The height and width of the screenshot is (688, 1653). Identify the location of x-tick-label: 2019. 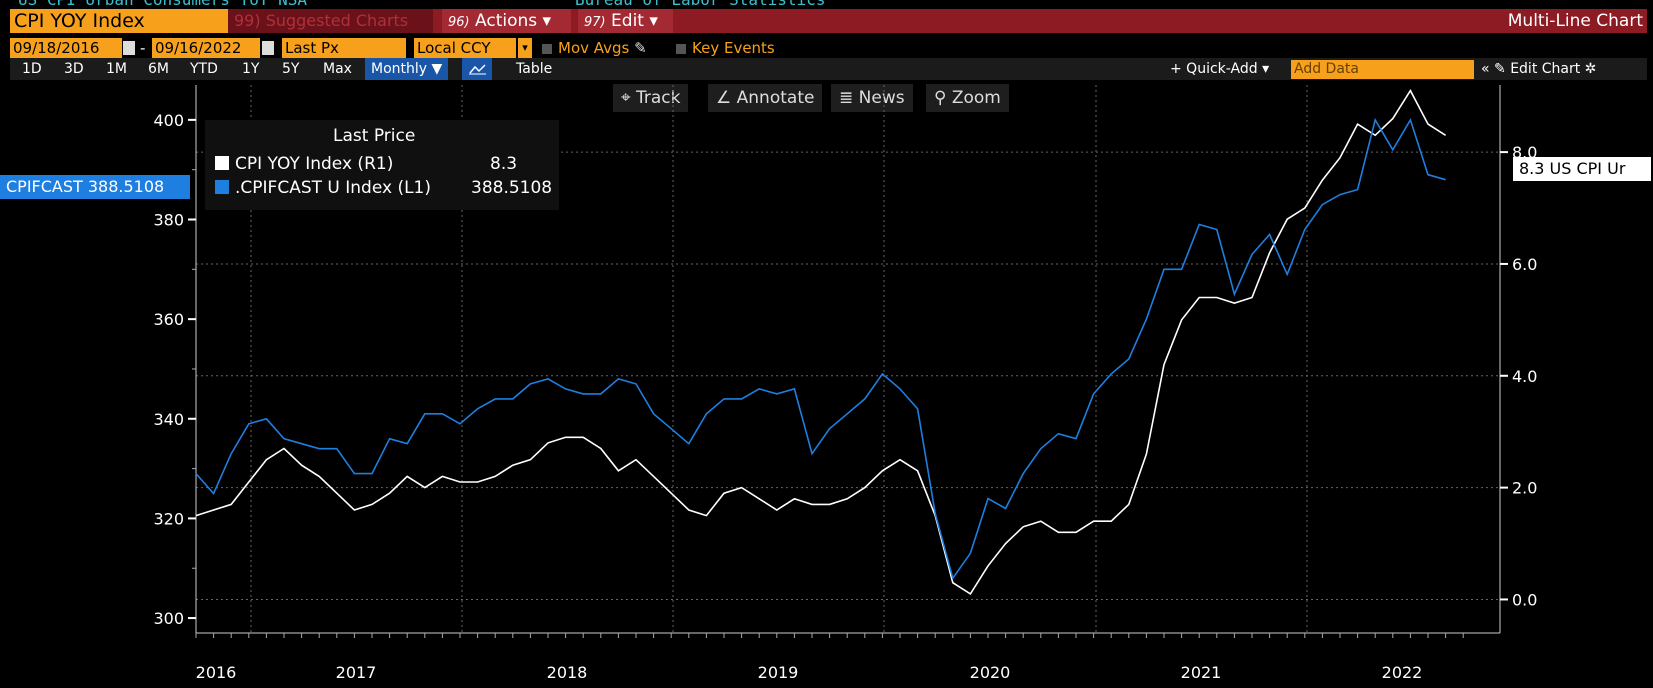
(778, 672).